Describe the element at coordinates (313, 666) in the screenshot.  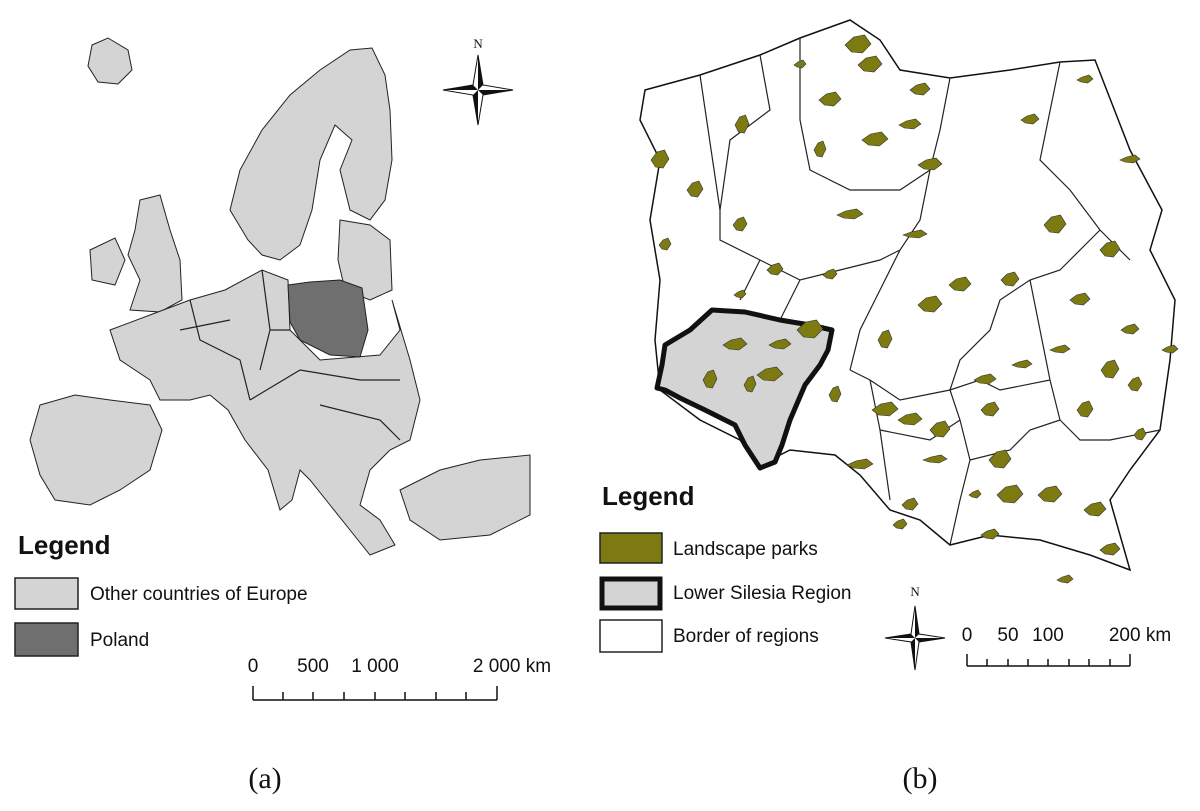
I see `scale-label: 500` at that location.